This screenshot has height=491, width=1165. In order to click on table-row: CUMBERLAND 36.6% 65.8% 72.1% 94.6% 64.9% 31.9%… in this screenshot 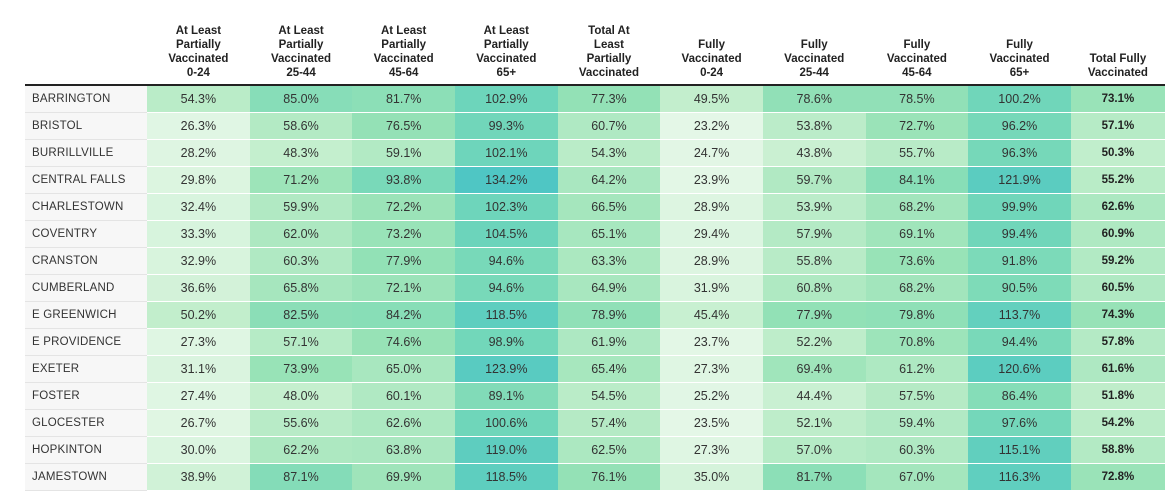, I will do `click(595, 288)`.